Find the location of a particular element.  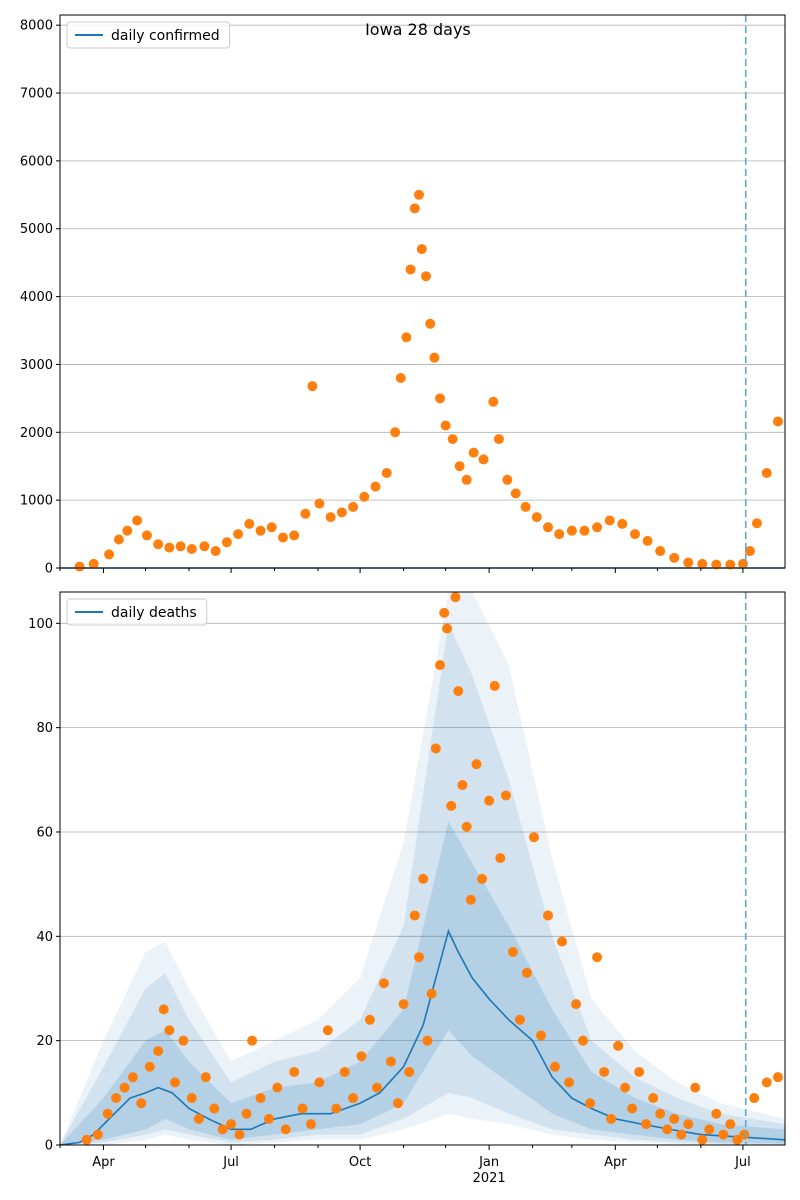

confirmed-legend: daily confirmed is located at coordinates (148, 35).